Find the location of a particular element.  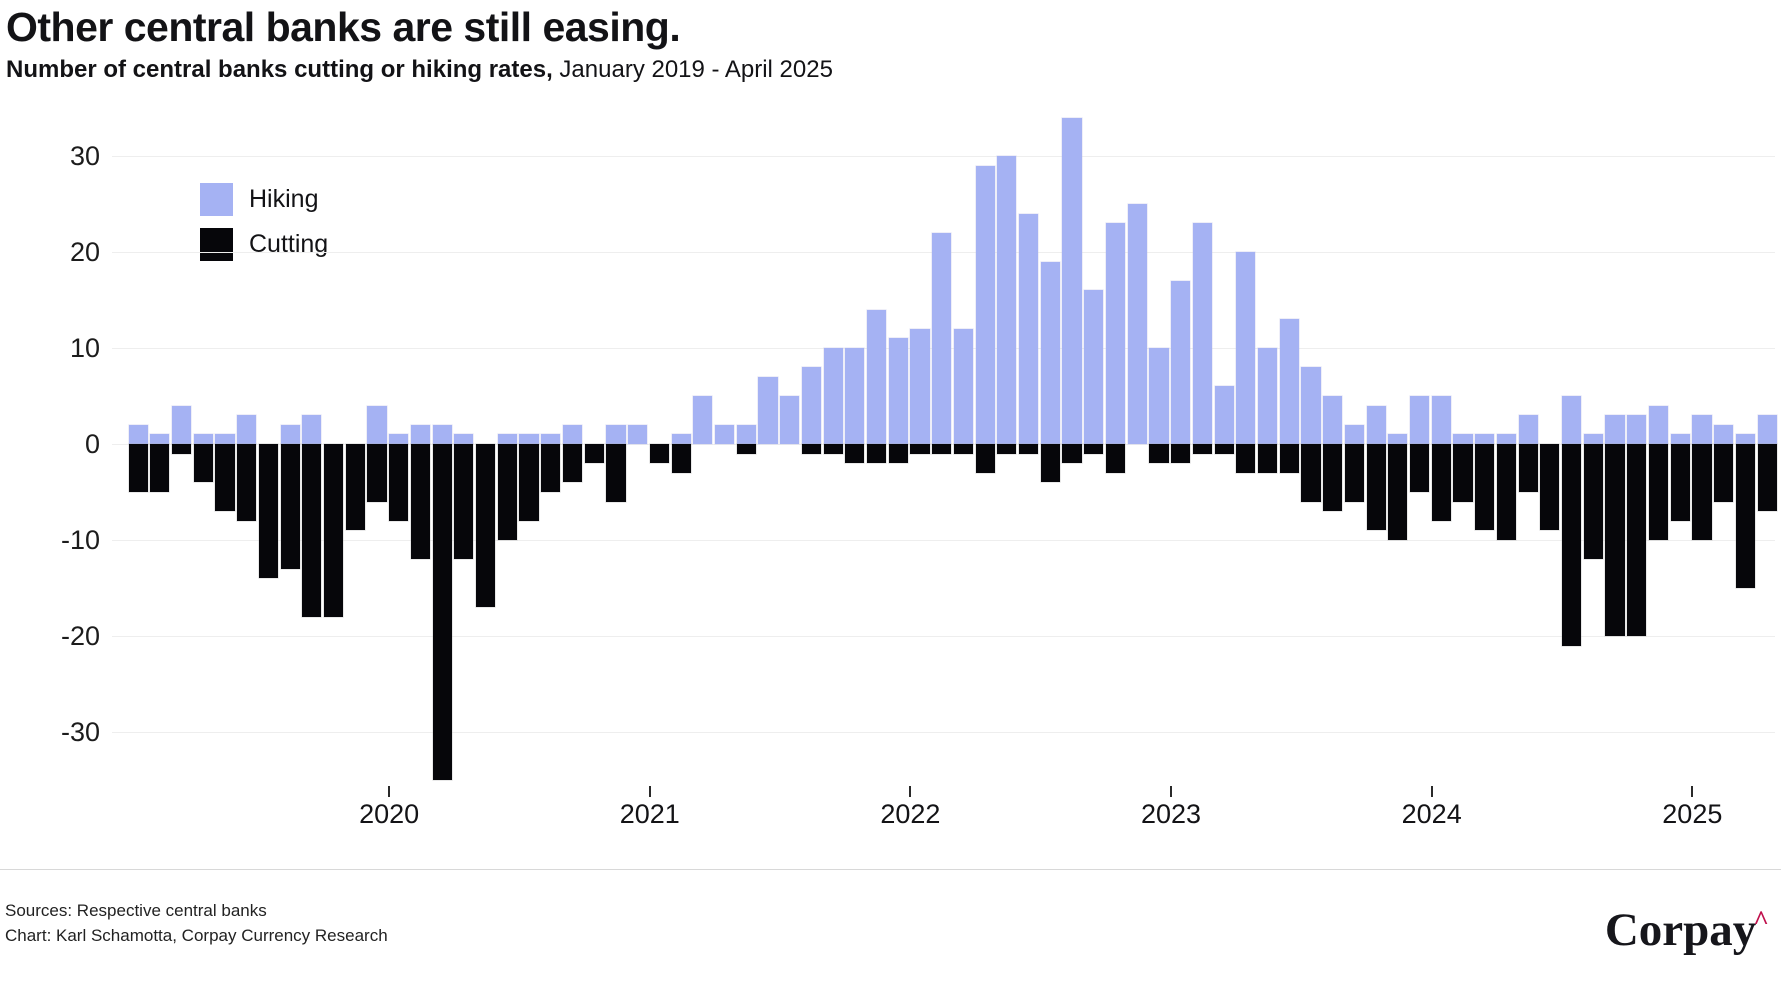

legend-label-cutting: Cutting is located at coordinates (289, 244).